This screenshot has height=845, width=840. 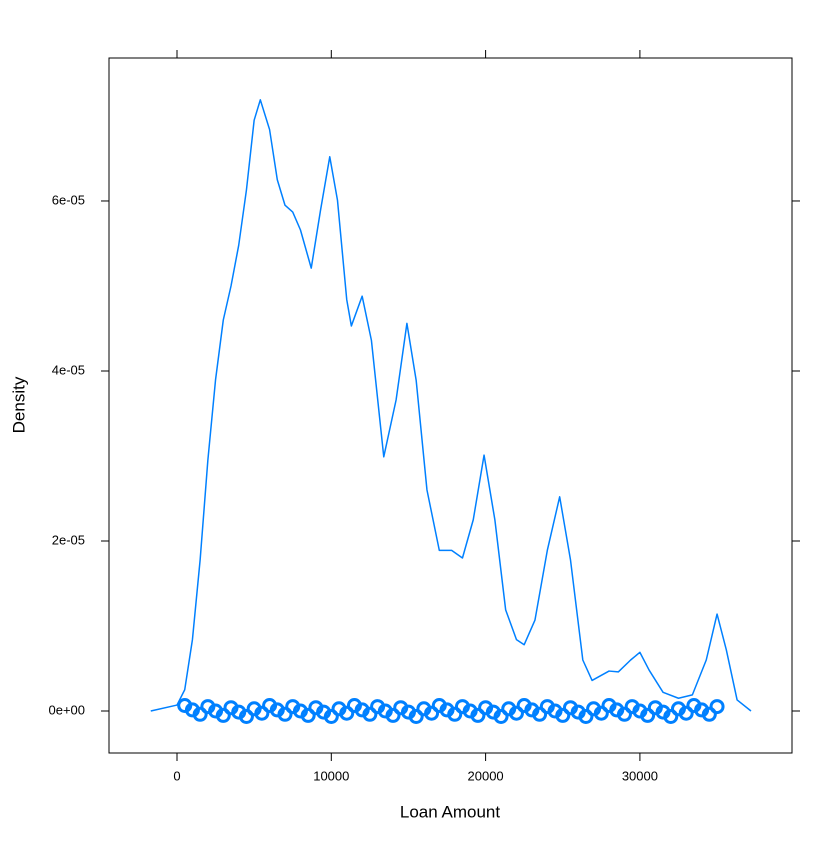 I want to click on y-tick-label: 2e-05, so click(x=68, y=539).